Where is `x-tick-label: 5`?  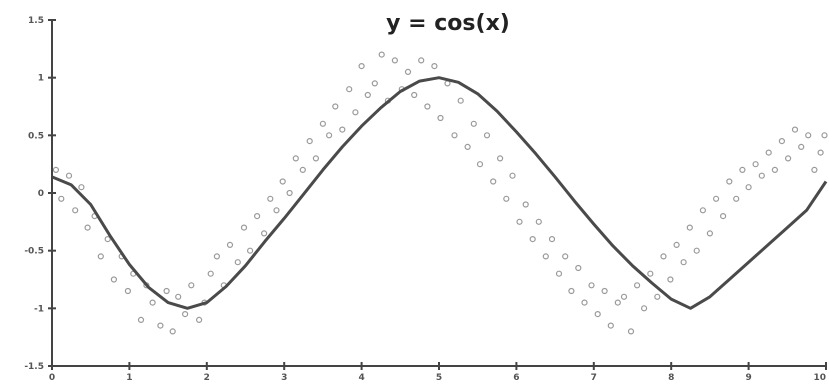
x-tick-label: 5 is located at coordinates (439, 378).